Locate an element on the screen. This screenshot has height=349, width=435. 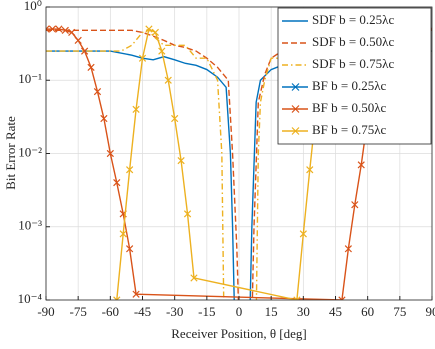
legend-label: SDF b = 0.75λc is located at coordinates (353, 63).